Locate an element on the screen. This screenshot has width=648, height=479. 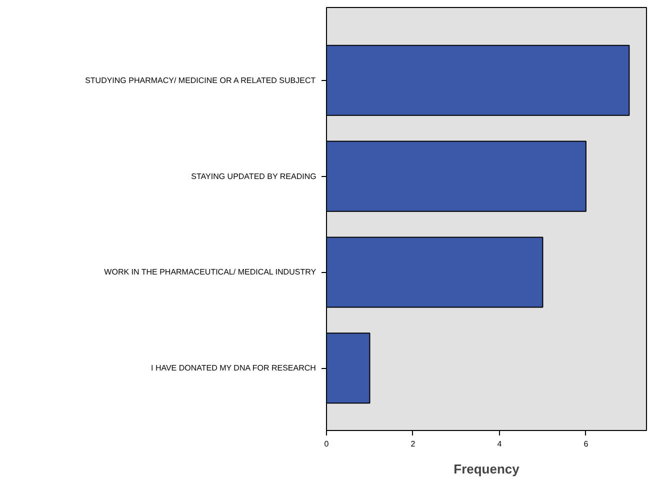
y-tick-label: I HAVE DONATED MY DNA FOR RESEARCH is located at coordinates (233, 368).